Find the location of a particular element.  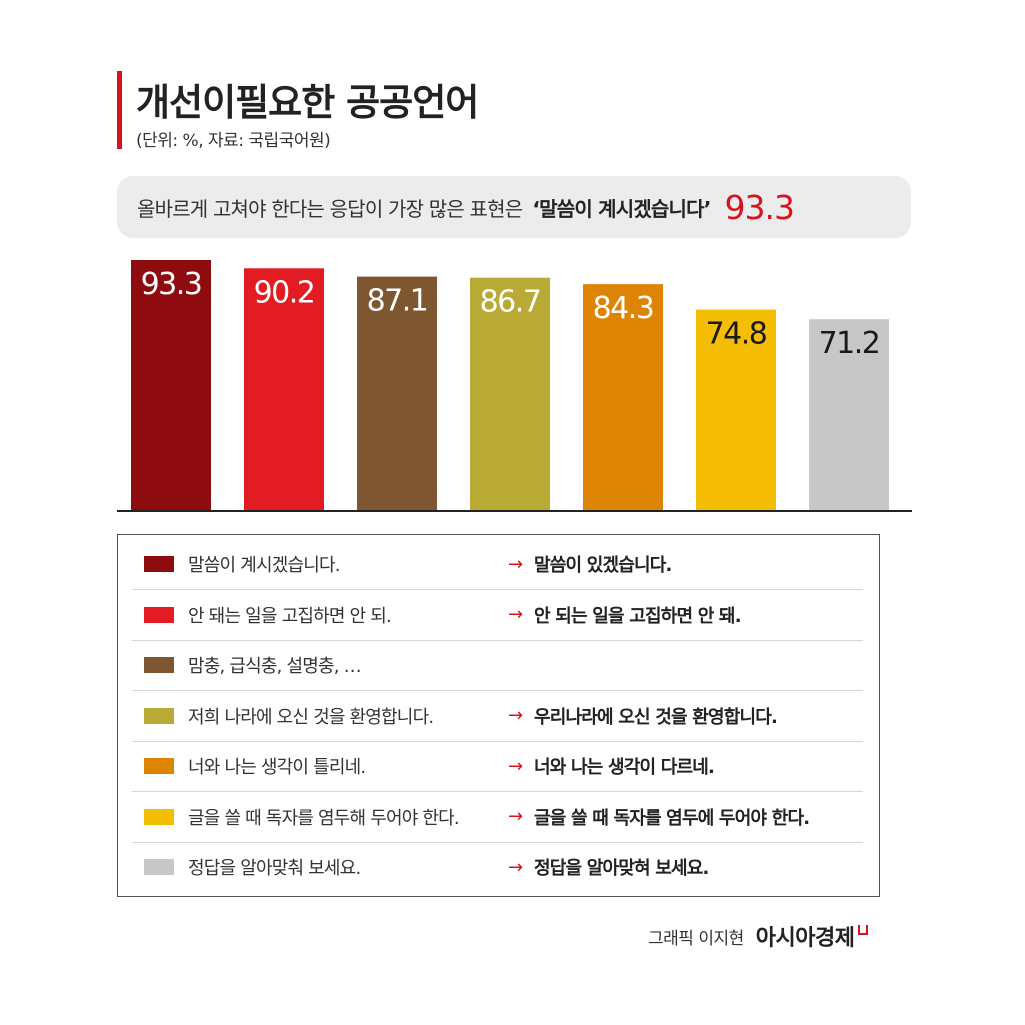

bar-value-label: 74.8 is located at coordinates (736, 334).